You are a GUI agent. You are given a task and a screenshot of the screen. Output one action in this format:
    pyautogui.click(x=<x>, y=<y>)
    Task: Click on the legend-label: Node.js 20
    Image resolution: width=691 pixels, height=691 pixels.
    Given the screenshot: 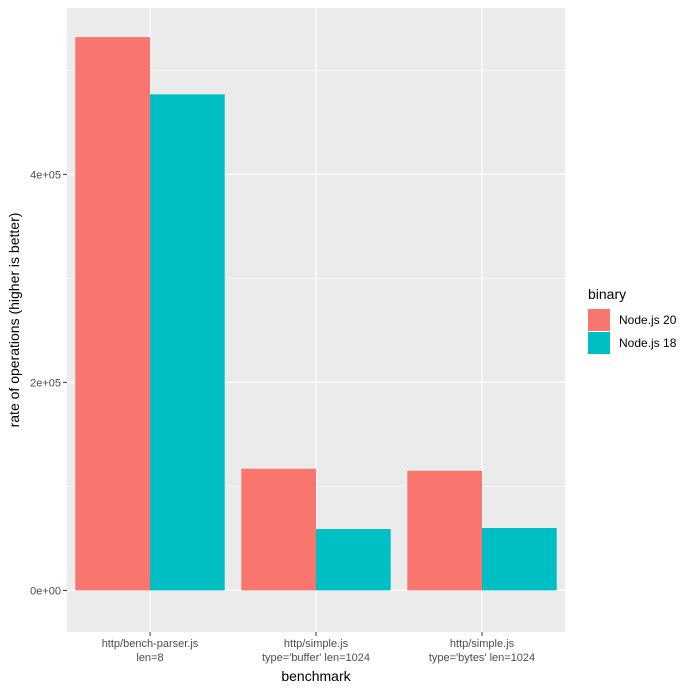 What is the action you would take?
    pyautogui.click(x=648, y=320)
    